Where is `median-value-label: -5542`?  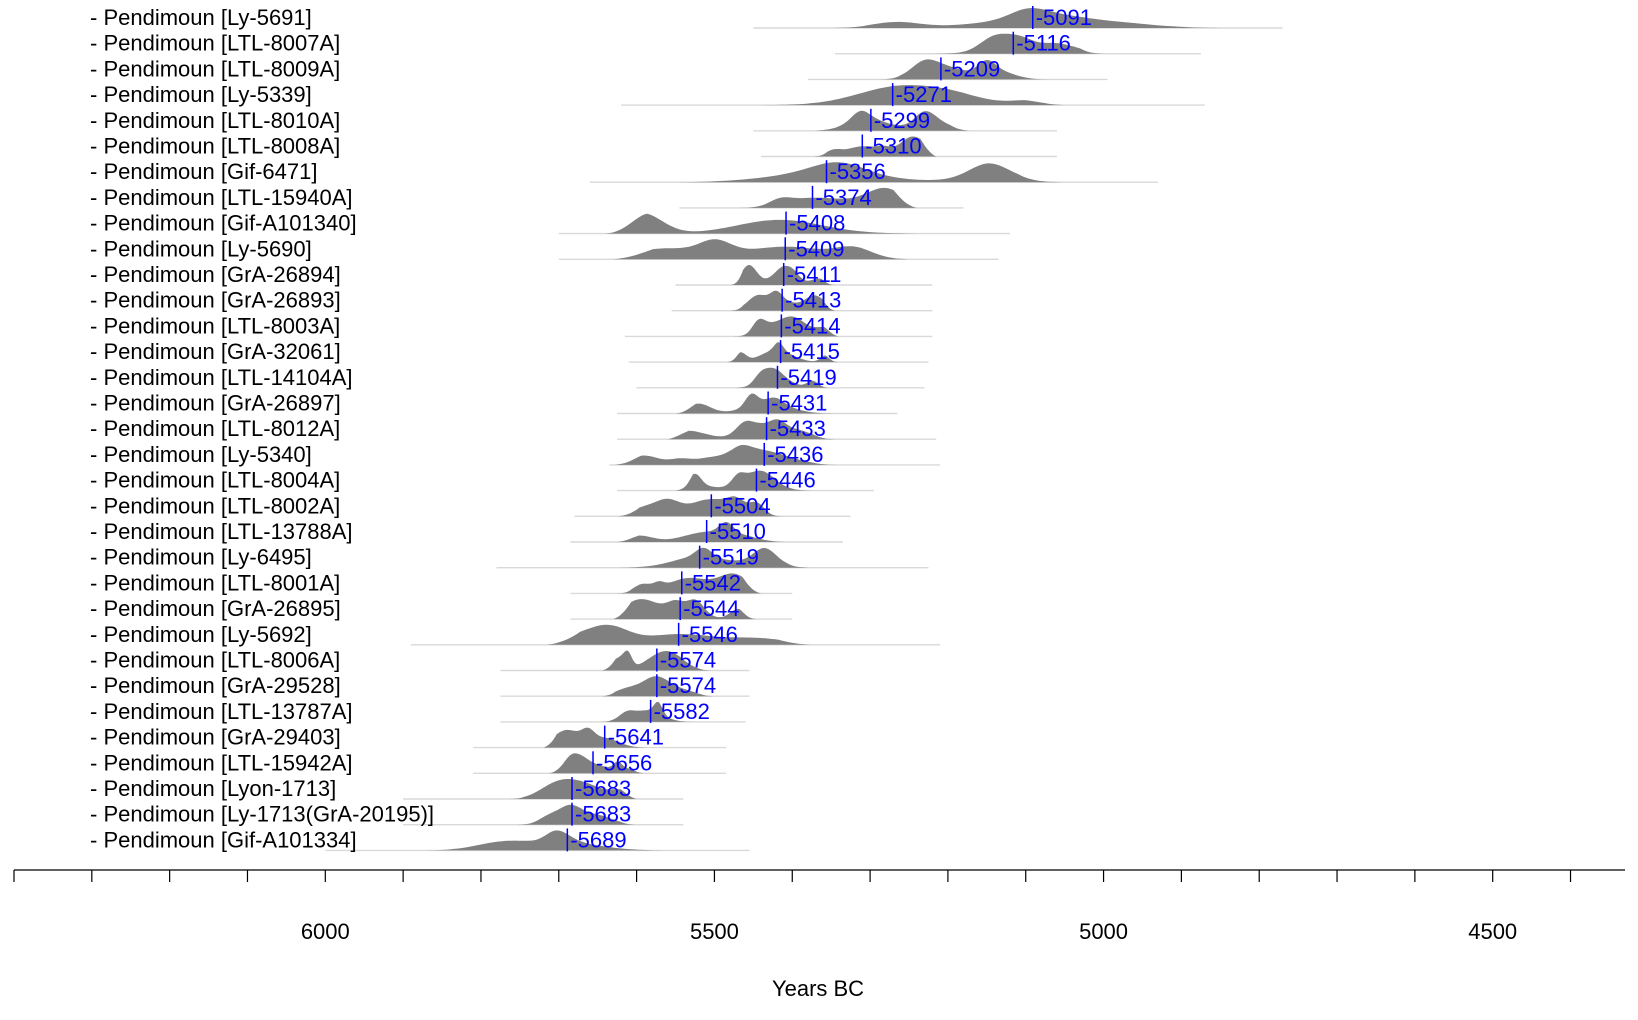 median-value-label: -5542 is located at coordinates (713, 582).